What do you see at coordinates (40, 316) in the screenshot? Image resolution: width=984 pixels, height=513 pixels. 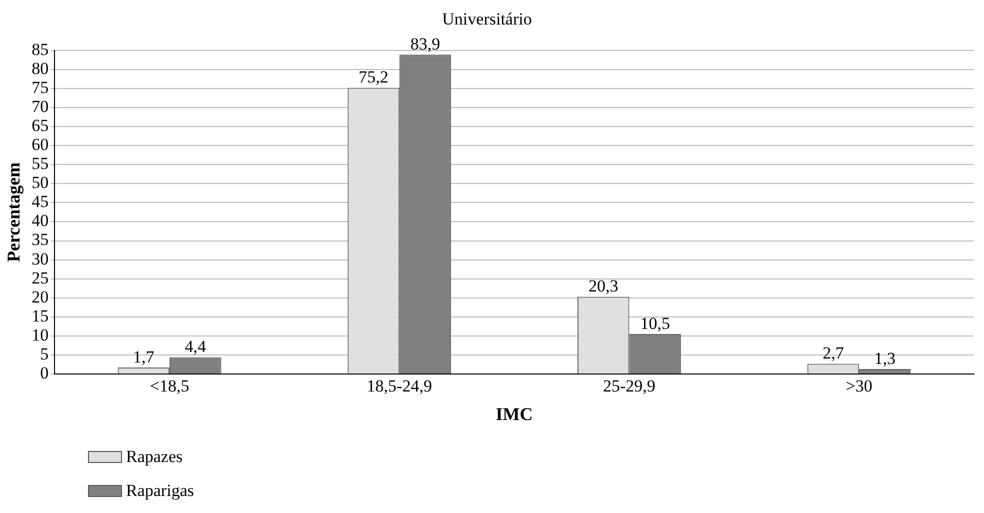 I see `y-tick-label: 15` at bounding box center [40, 316].